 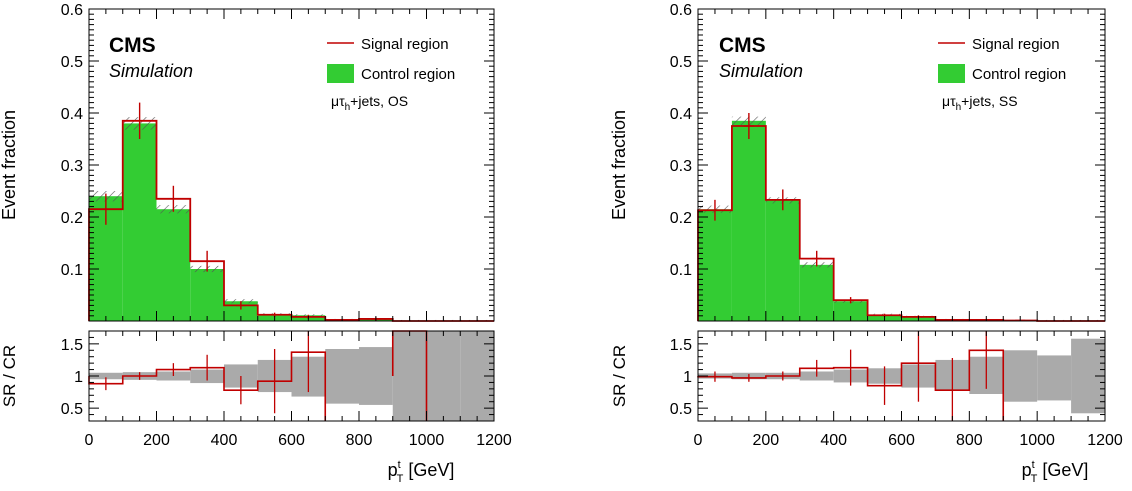 I want to click on ss-x-axis-label-sup: t, so click(x=1033, y=465).